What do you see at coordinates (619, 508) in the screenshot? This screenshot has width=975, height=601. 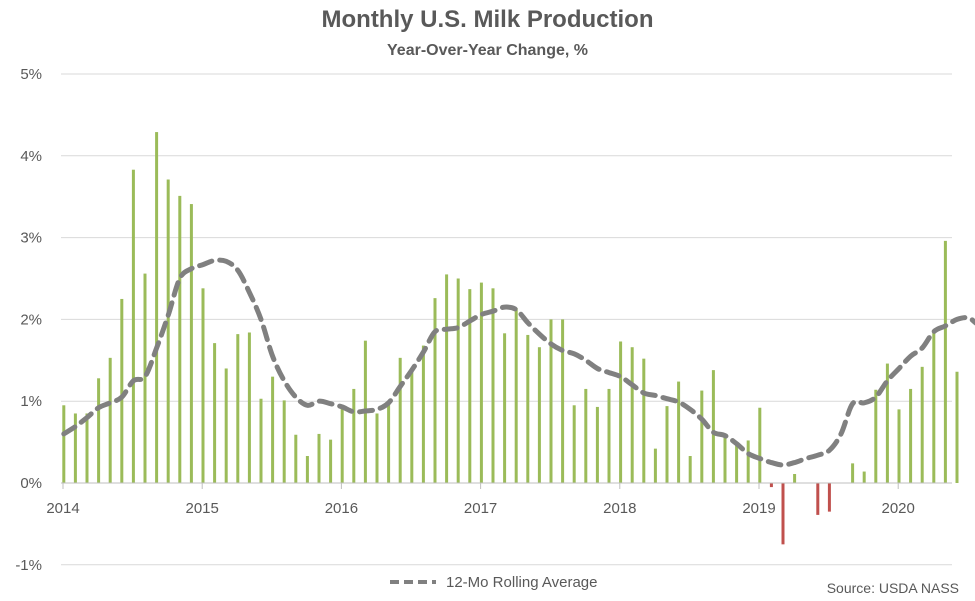 I see `x-tick-label: 2018` at bounding box center [619, 508].